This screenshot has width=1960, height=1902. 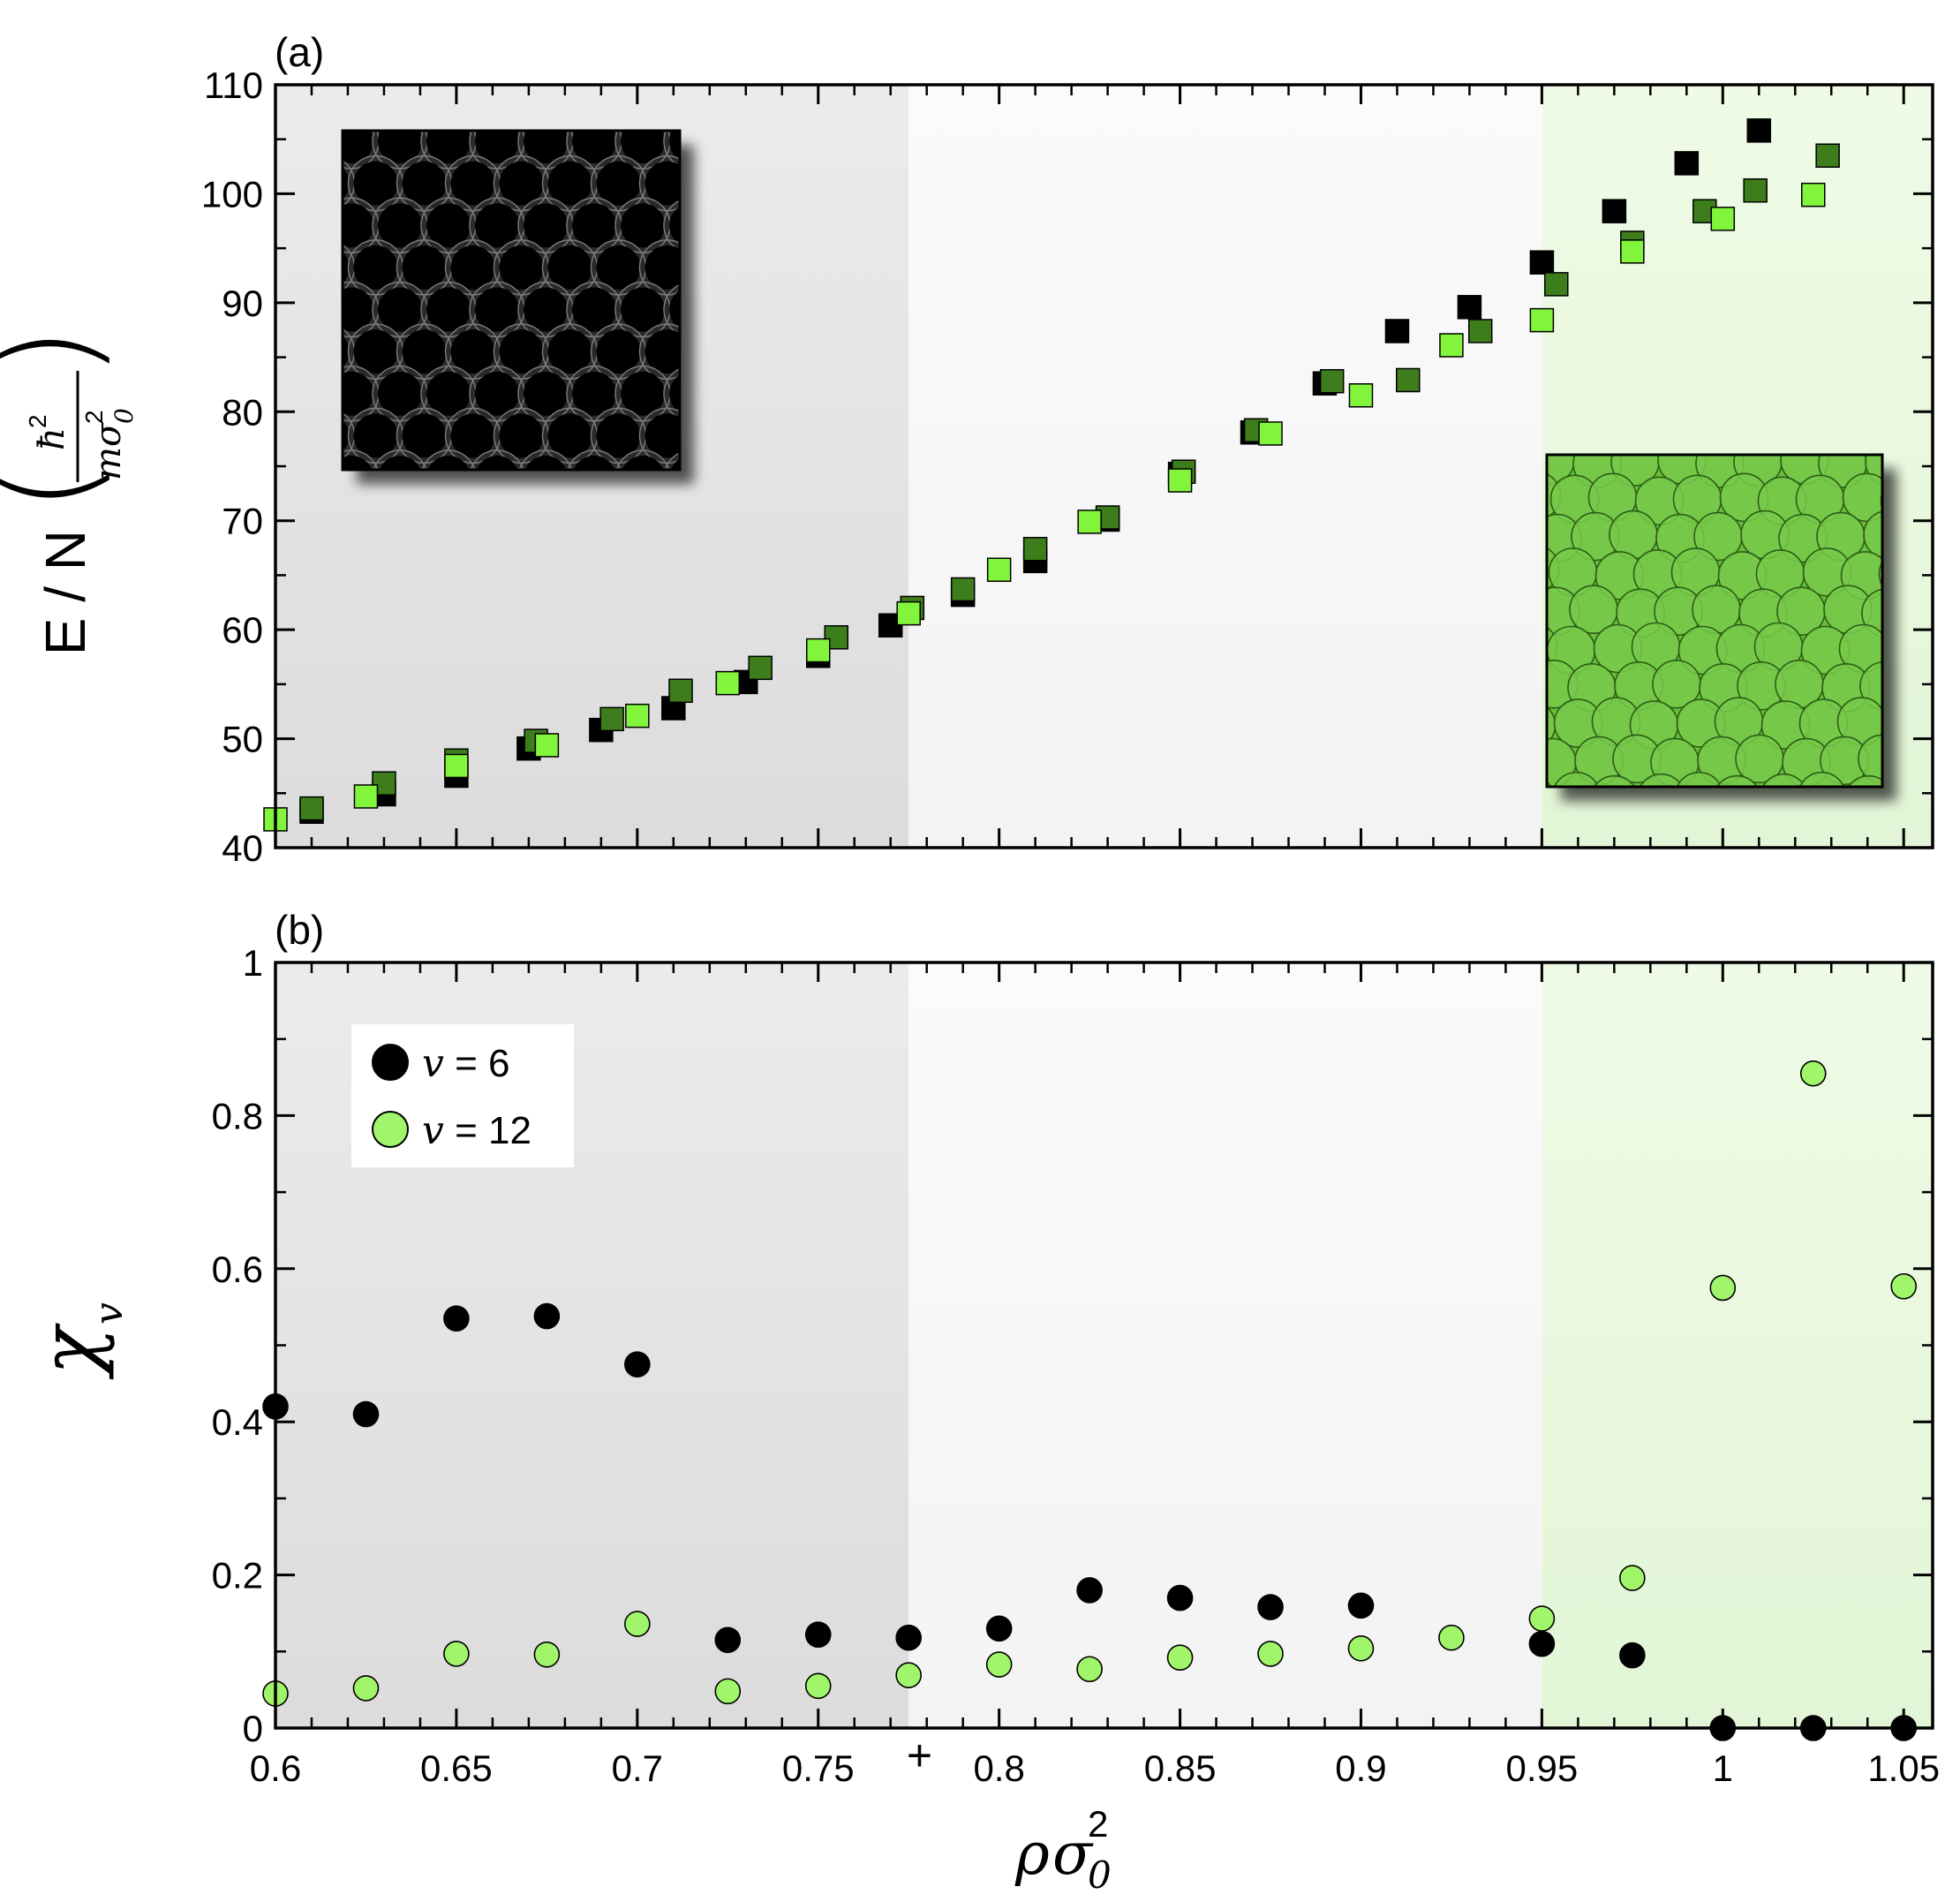 I want to click on y-axis-title-a: E / N ( ħ 2 m σ 2 0 ), so click(x=69, y=491).